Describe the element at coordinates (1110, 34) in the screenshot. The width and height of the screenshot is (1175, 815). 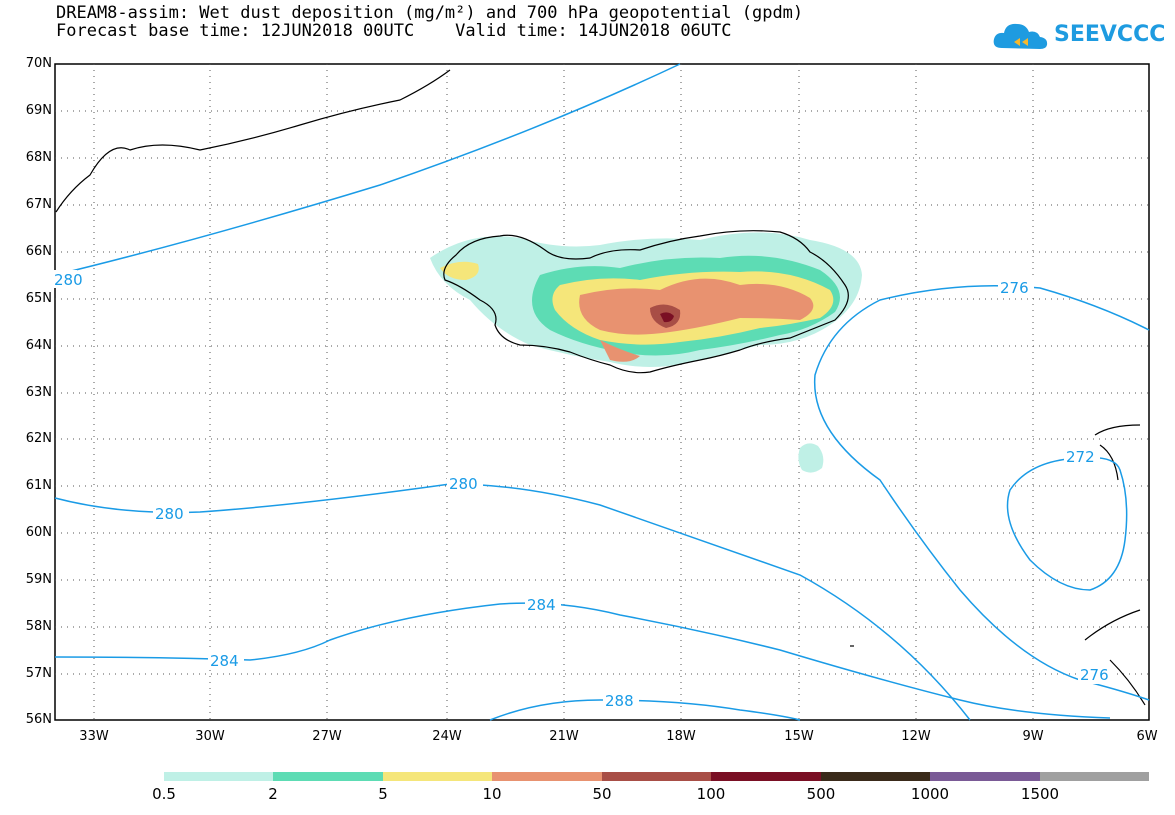
I see `logo-text: SEEVCCC` at that location.